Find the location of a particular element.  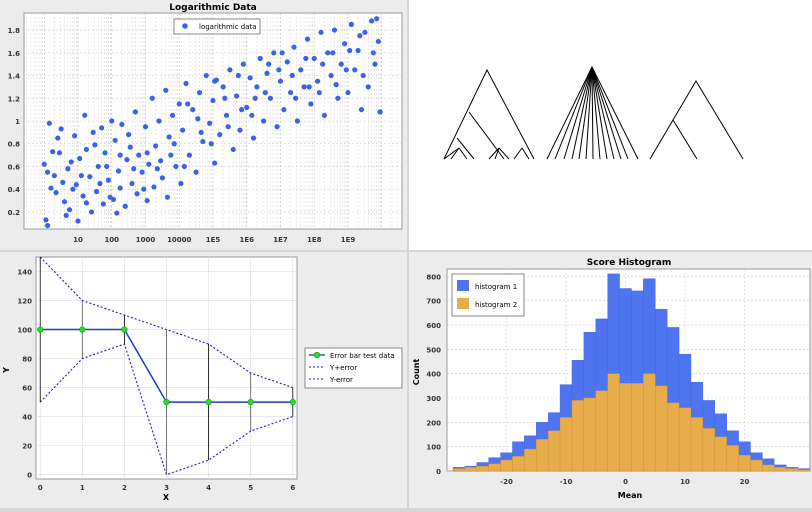

legend-label-y-plus-error: Y+error is located at coordinates (343, 368).